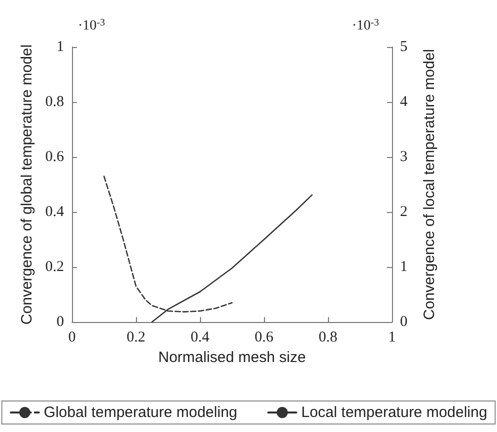 This screenshot has width=497, height=432. What do you see at coordinates (60, 47) in the screenshot?
I see `y-tick-label: 1` at bounding box center [60, 47].